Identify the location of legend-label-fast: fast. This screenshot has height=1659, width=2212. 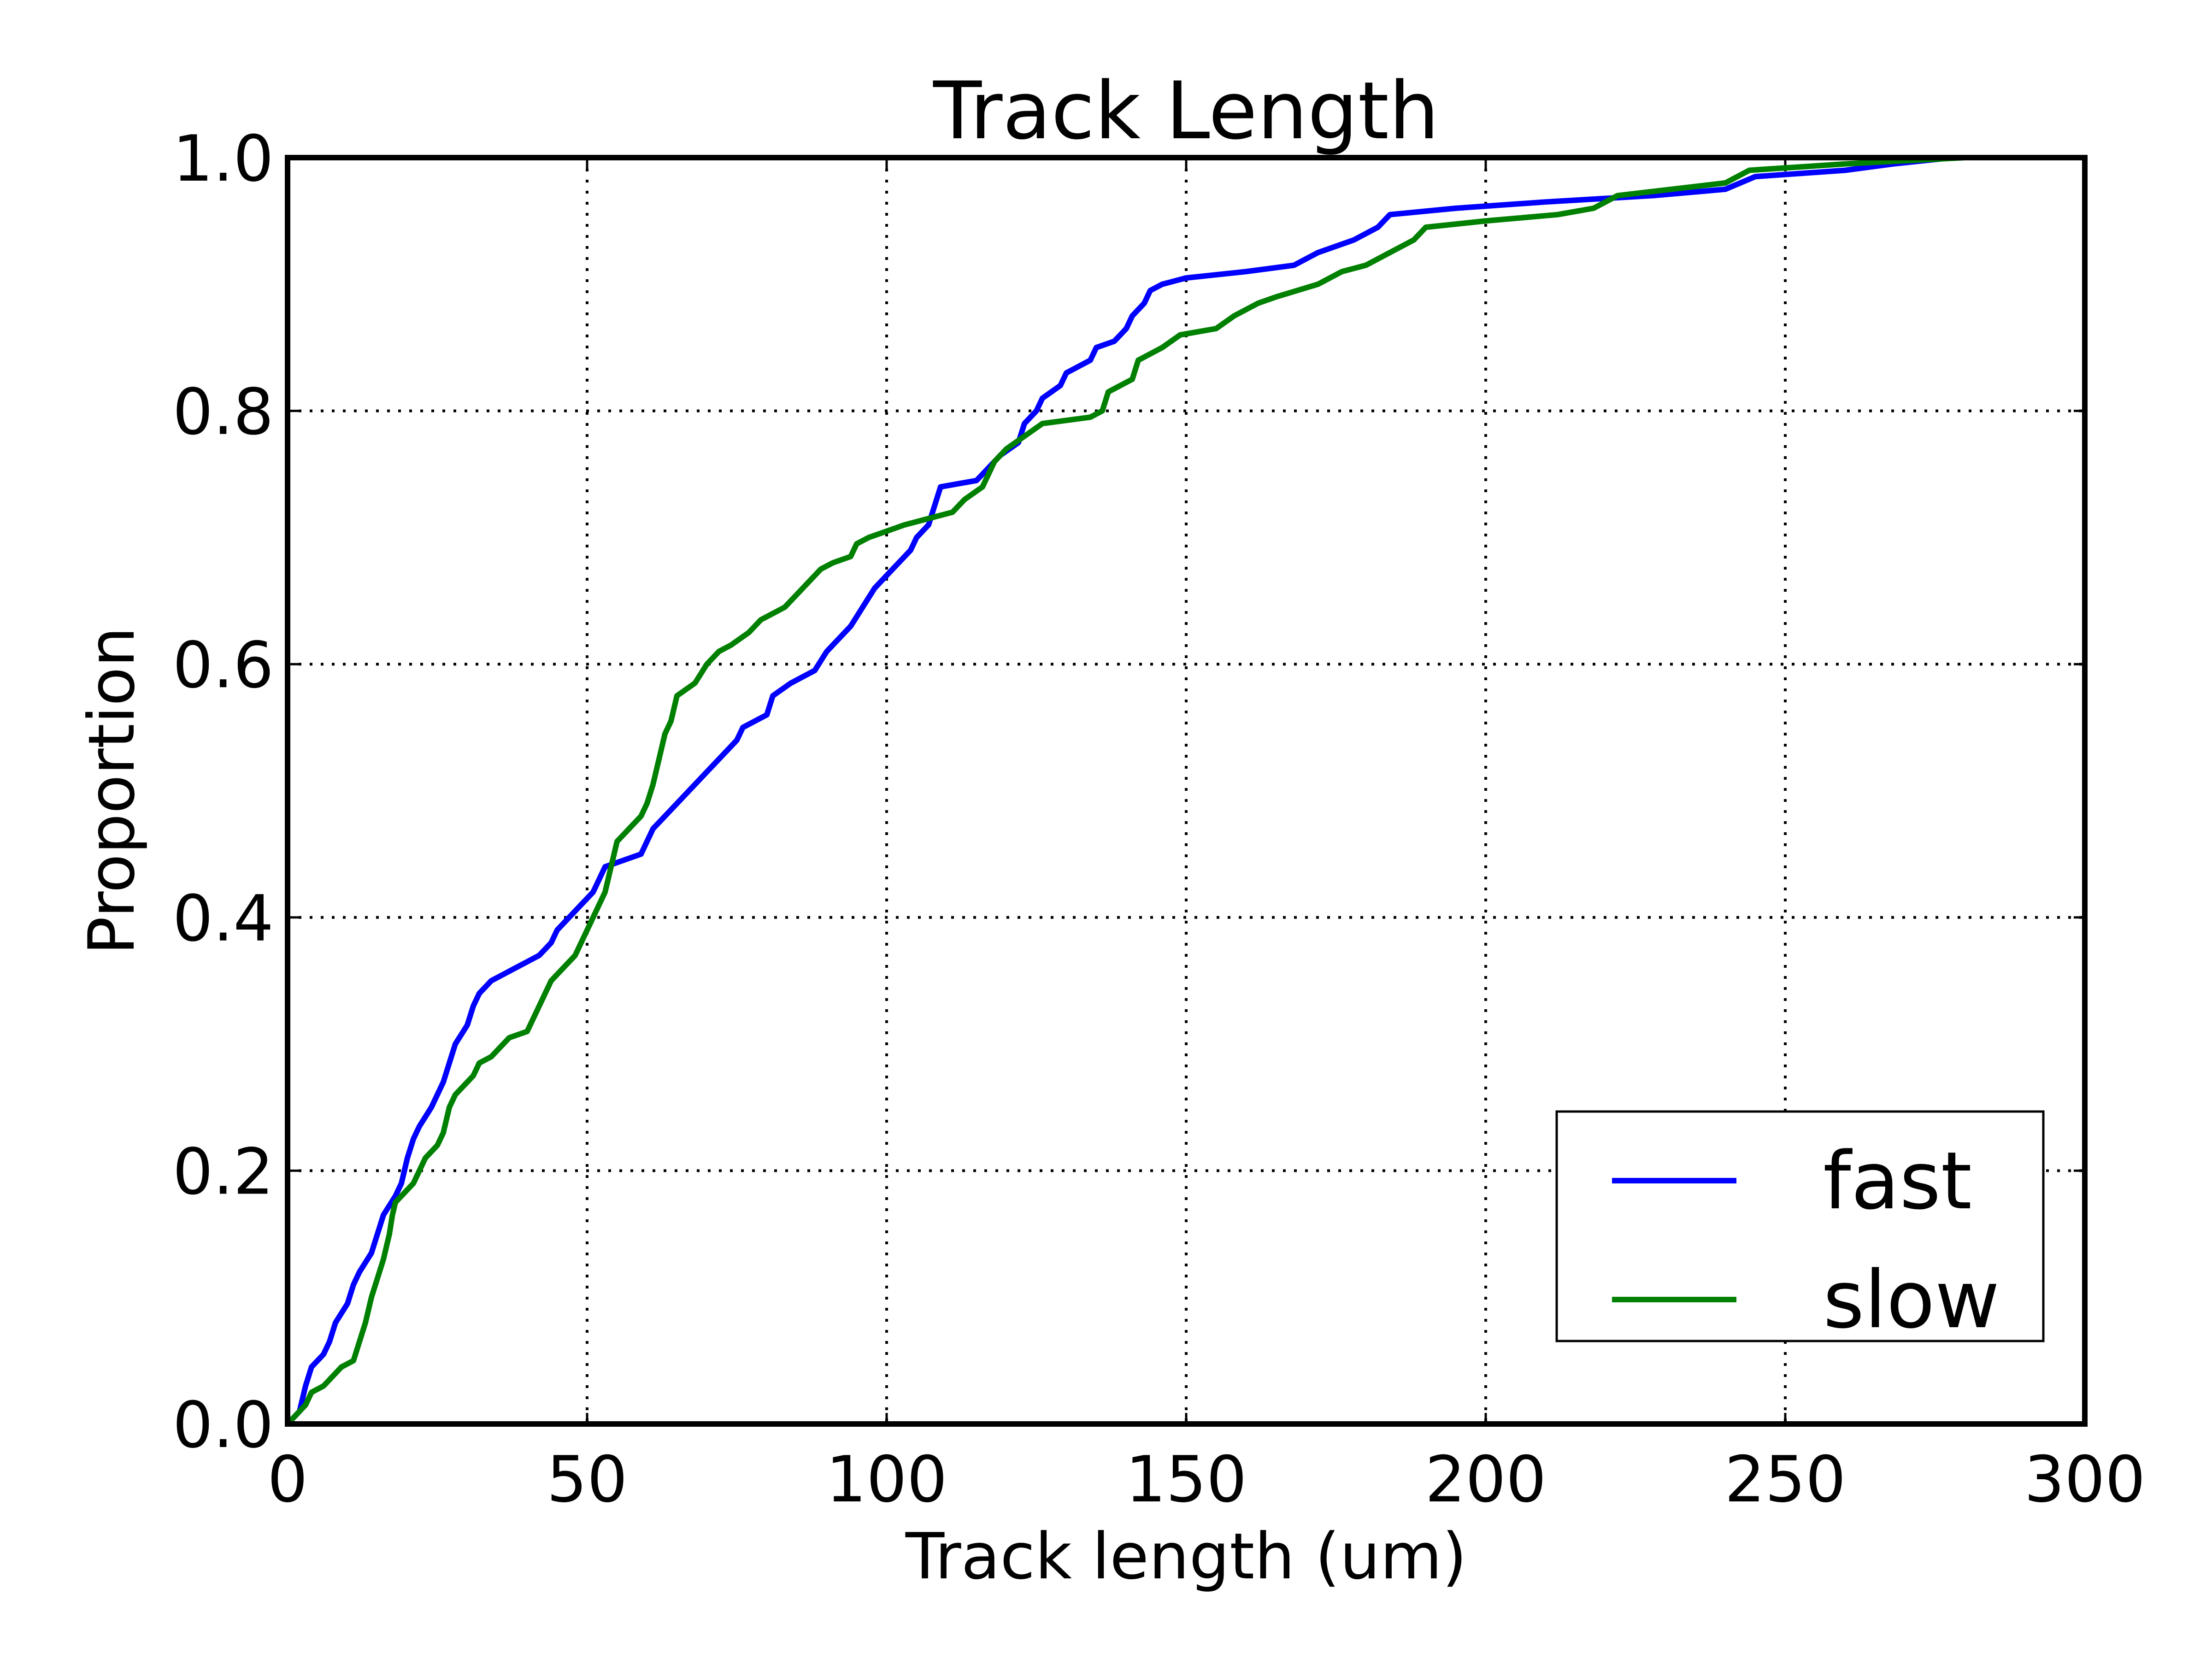
(1897, 1181).